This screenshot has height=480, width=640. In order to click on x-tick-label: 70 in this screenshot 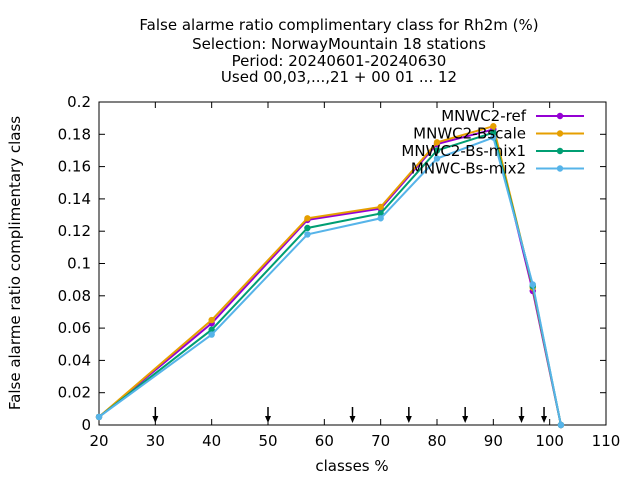, I will do `click(380, 441)`.